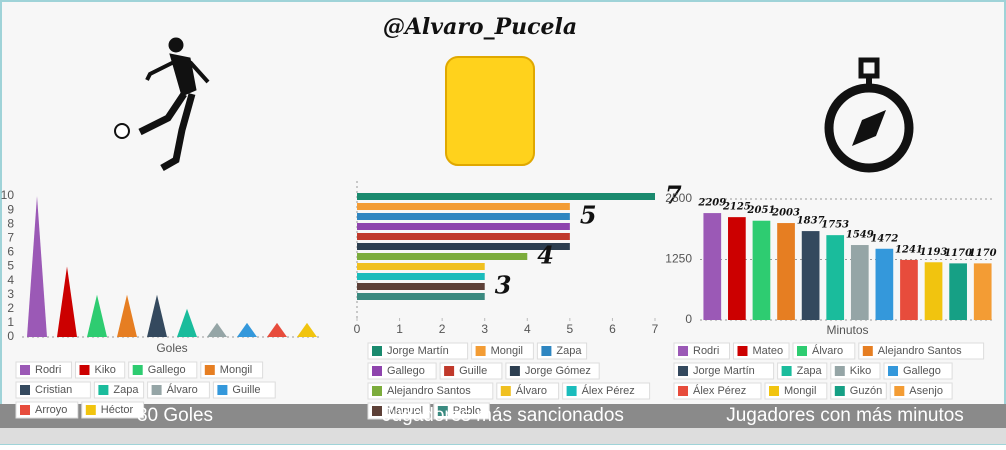 Image resolution: width=1006 pixels, height=450 pixels. Describe the element at coordinates (588, 215) in the screenshot. I see `data-label: 5` at that location.